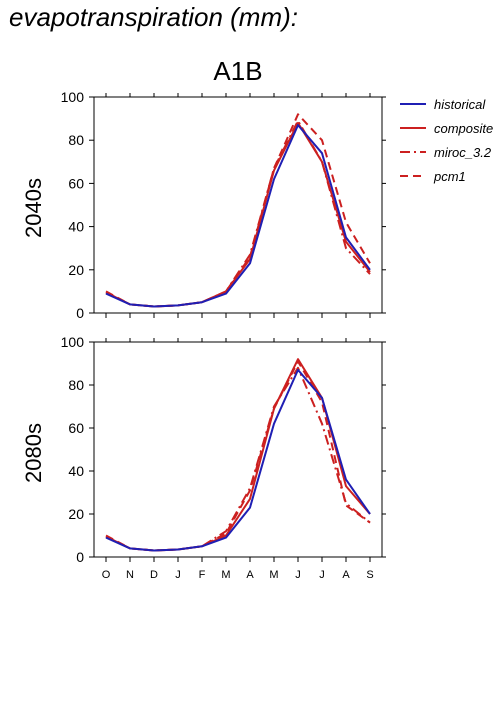 The image size is (501, 709). Describe the element at coordinates (238, 71) in the screenshot. I see `scenario-title: A1B` at that location.